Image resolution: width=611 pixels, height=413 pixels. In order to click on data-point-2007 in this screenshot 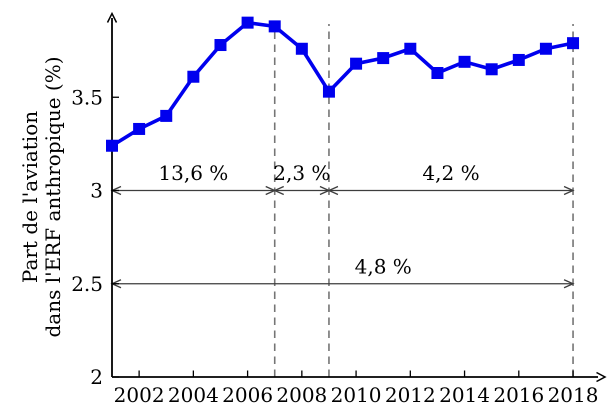, I will do `click(274, 26)`.